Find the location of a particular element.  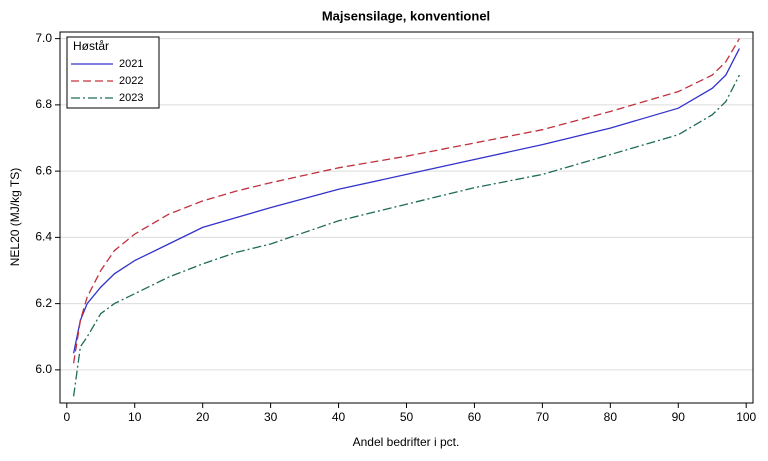

legend-title: Høstår is located at coordinates (91, 46).